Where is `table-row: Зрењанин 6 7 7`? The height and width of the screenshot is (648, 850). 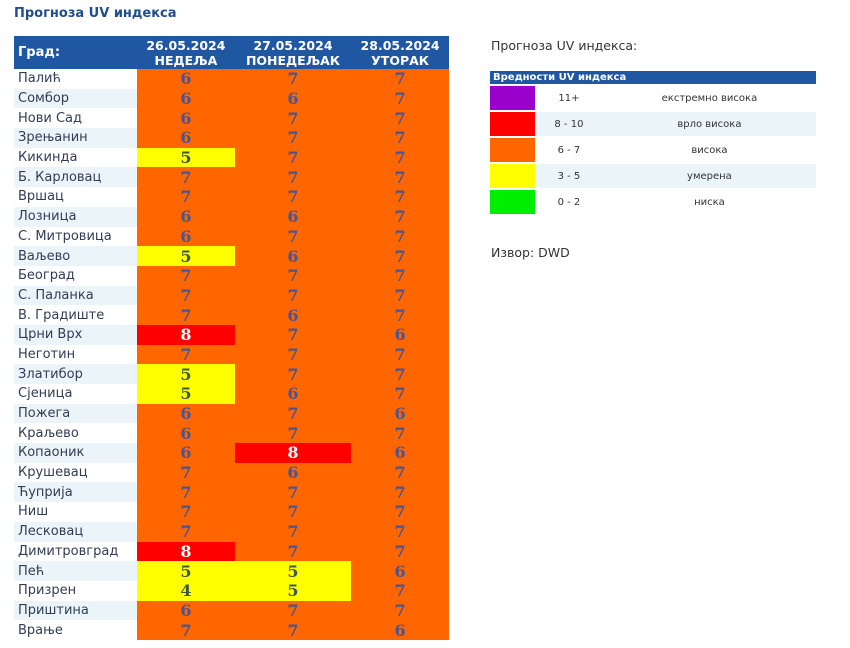
table-row: Зрењанин 6 7 7 is located at coordinates (231, 138).